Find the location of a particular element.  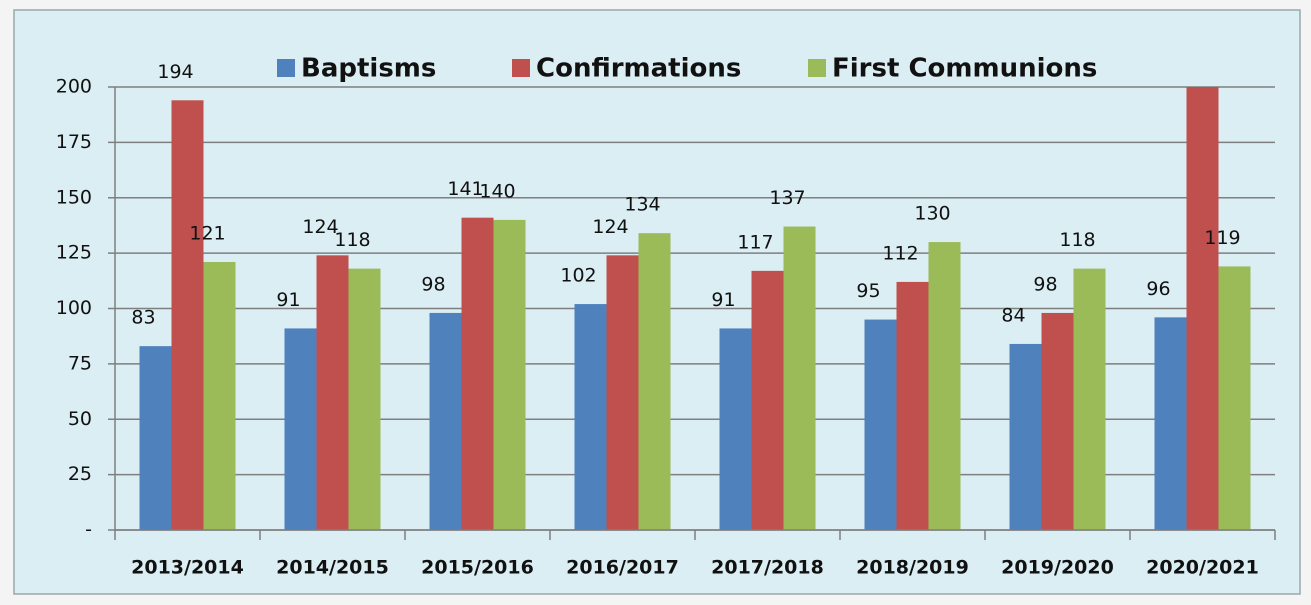

y-tick-label: 200 is located at coordinates (74, 87).